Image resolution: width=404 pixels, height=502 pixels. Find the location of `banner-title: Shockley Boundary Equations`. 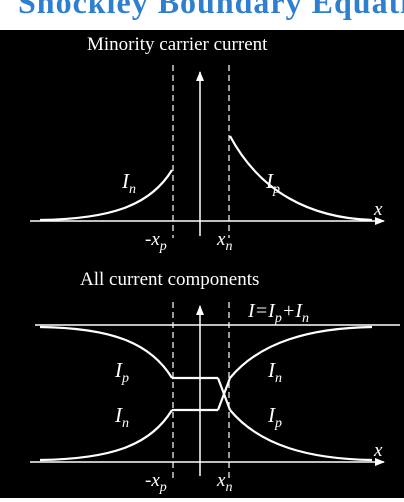

banner-title: Shockley Boundary Equations is located at coordinates (211, 10).